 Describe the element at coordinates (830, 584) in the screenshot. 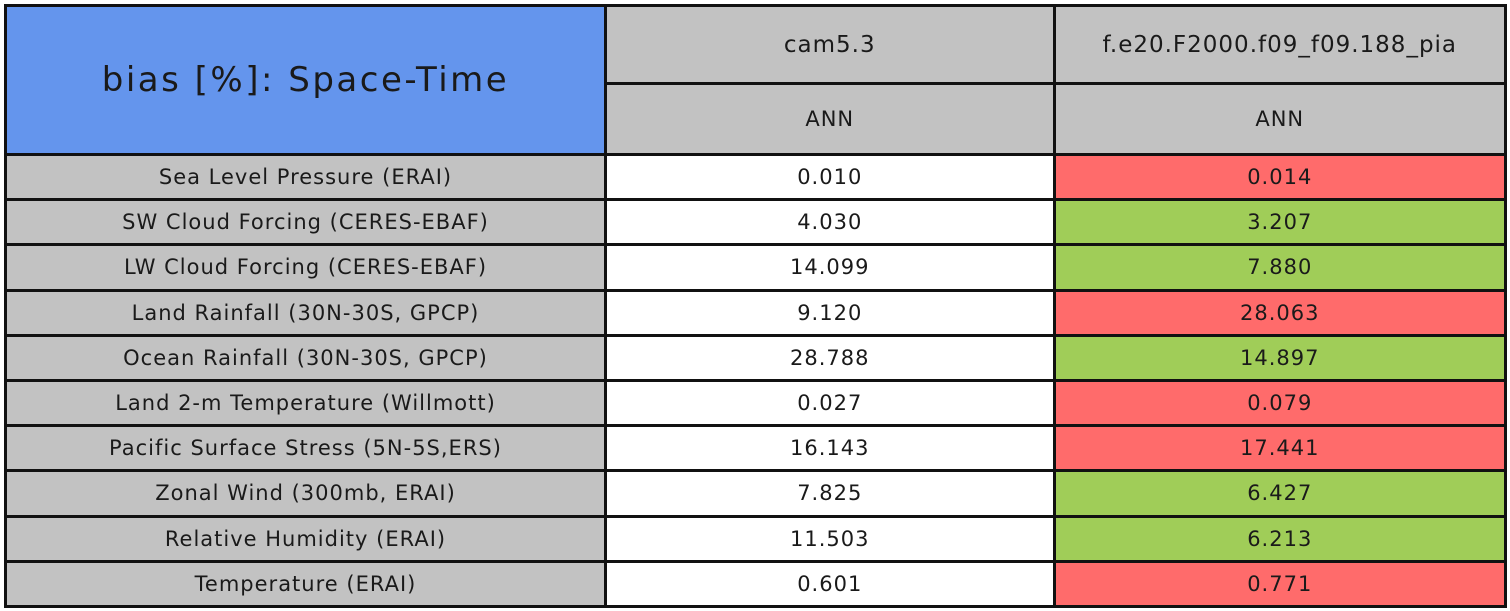

I see `model1-value: 0.601` at that location.